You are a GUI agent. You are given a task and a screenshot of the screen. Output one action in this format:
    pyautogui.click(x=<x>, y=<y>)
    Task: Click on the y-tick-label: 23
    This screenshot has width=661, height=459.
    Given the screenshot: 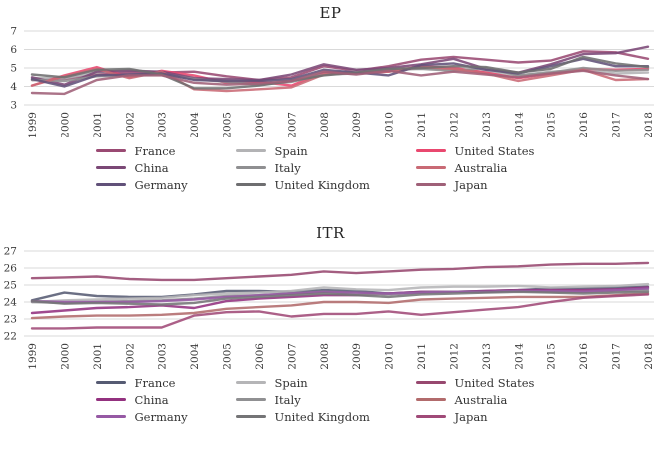 What is the action you would take?
    pyautogui.click(x=10, y=320)
    